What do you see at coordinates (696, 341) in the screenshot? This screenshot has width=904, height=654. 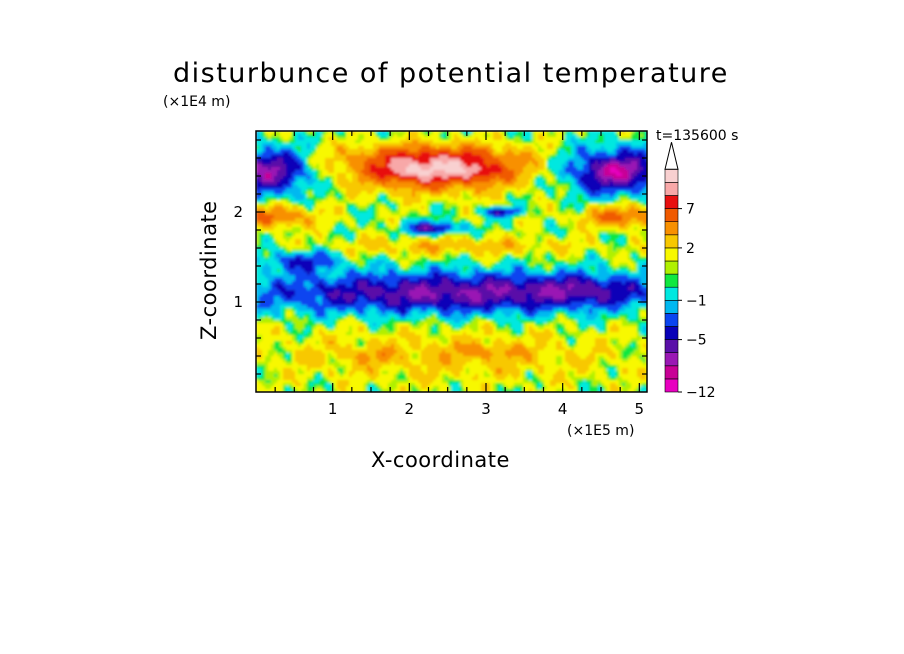 I see `colorbar-tick-label: −5` at bounding box center [696, 341].